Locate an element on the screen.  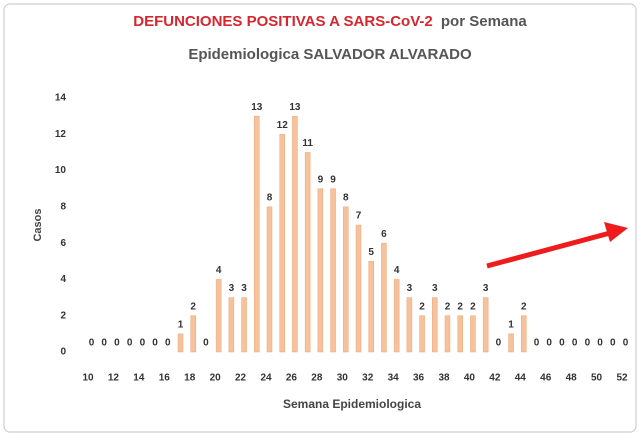
x-tick-label: 42 is located at coordinates (495, 378).